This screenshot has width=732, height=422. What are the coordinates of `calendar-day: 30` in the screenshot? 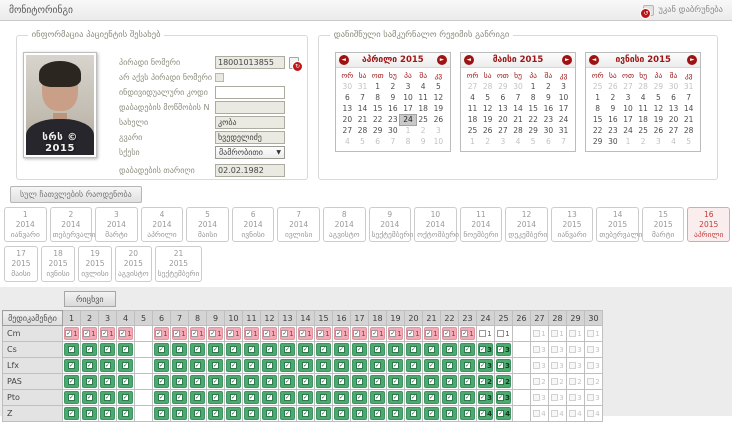 It's located at (393, 131).